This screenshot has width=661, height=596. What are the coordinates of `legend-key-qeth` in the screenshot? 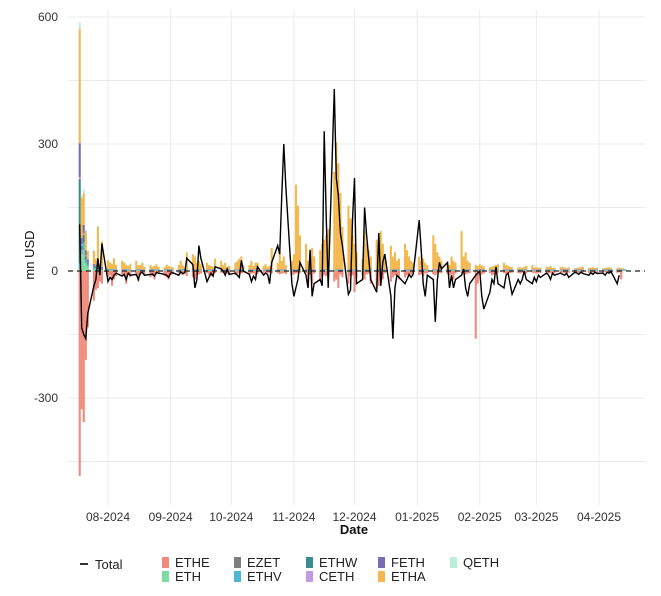 It's located at (453, 562).